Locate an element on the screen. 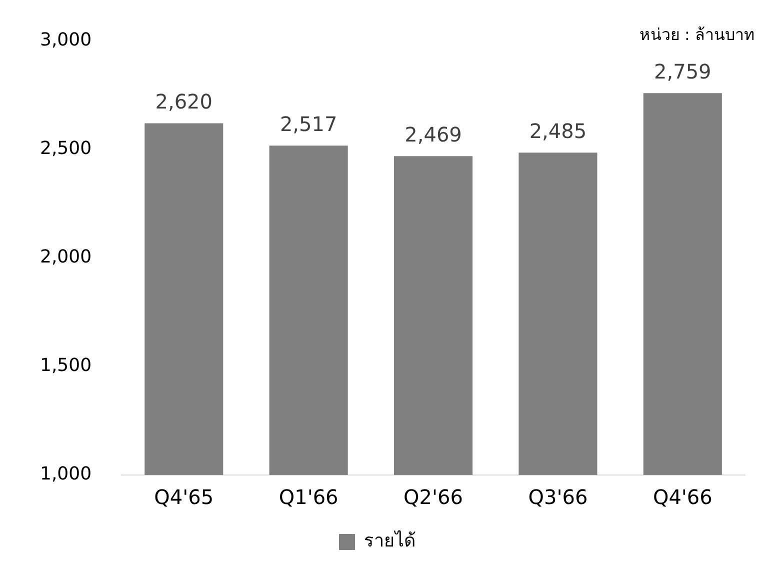 The image size is (763, 569). y-tick-label: 2,000 is located at coordinates (66, 257).